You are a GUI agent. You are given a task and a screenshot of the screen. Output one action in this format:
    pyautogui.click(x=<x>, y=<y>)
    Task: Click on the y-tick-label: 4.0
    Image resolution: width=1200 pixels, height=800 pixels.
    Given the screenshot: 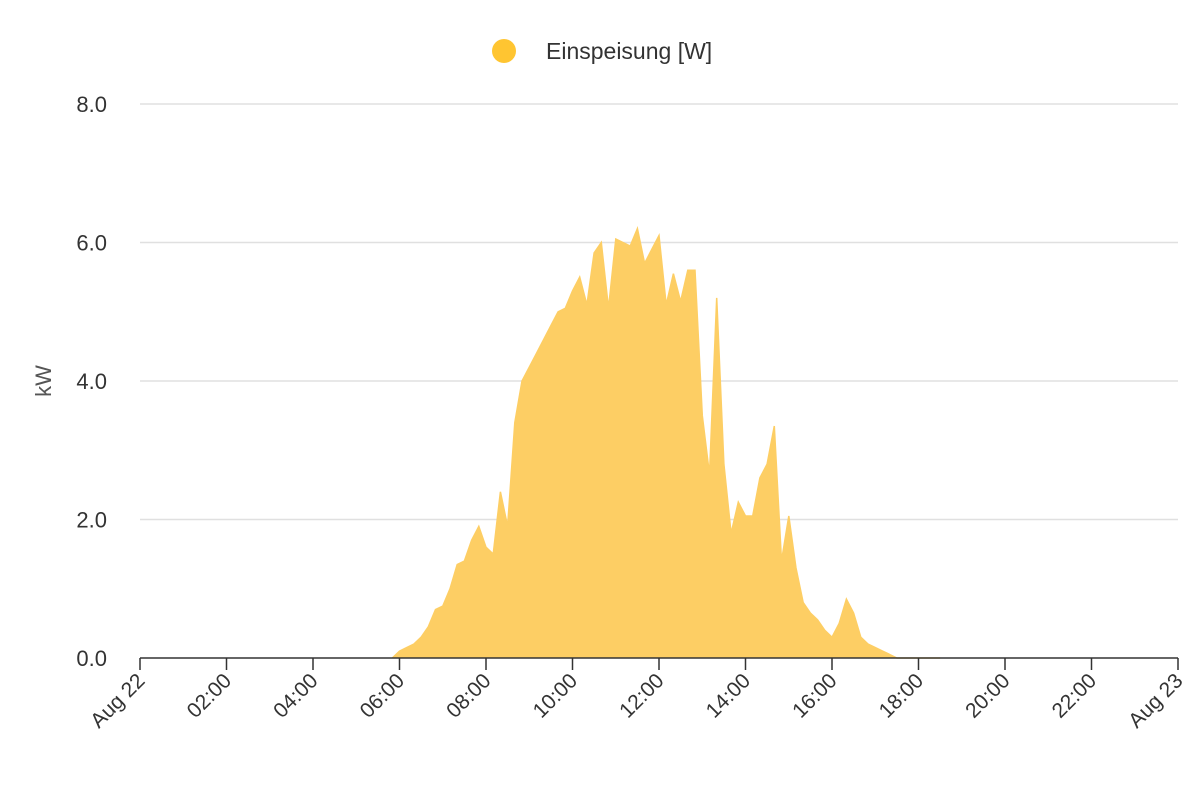 What is the action you would take?
    pyautogui.click(x=91, y=381)
    